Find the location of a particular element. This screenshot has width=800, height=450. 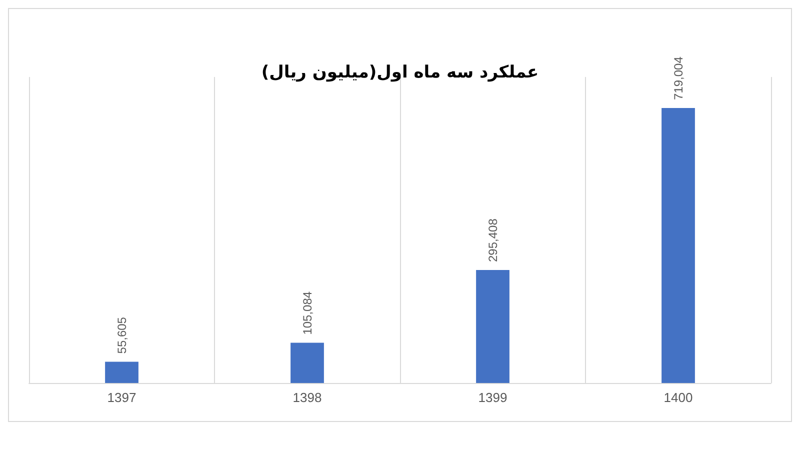

x-tick-label: 1399 is located at coordinates (493, 397).